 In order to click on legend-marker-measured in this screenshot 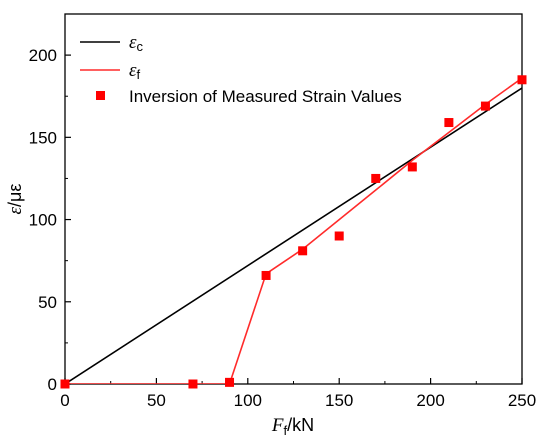, I will do `click(100, 95)`.